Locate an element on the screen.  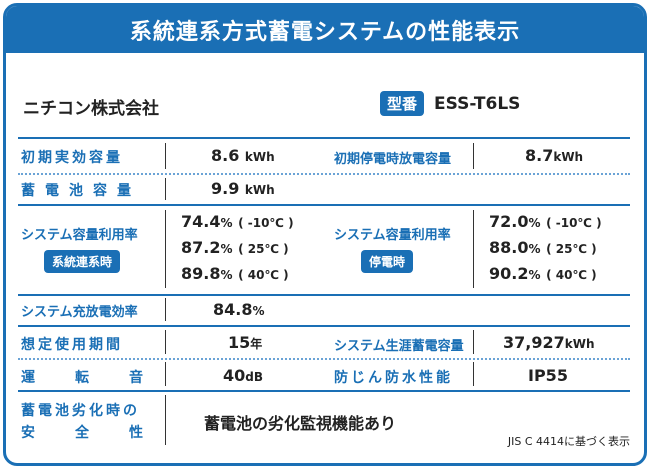
battery-capacity-value: 9.9 kWh is located at coordinates (243, 188).